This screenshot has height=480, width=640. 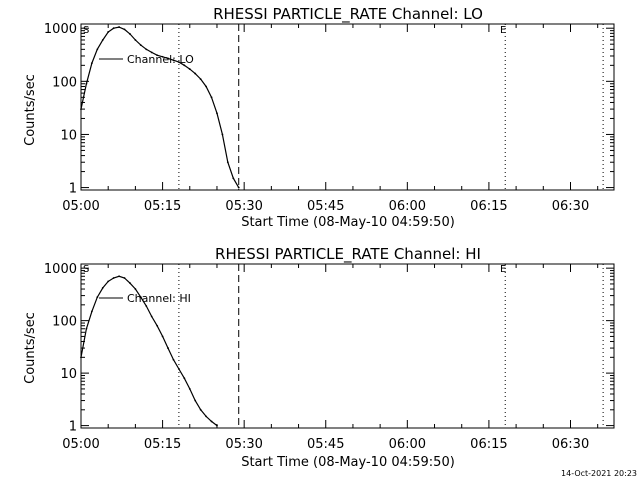 I want to click on y-axis-label-hi: Counts/sec, so click(x=30, y=348).